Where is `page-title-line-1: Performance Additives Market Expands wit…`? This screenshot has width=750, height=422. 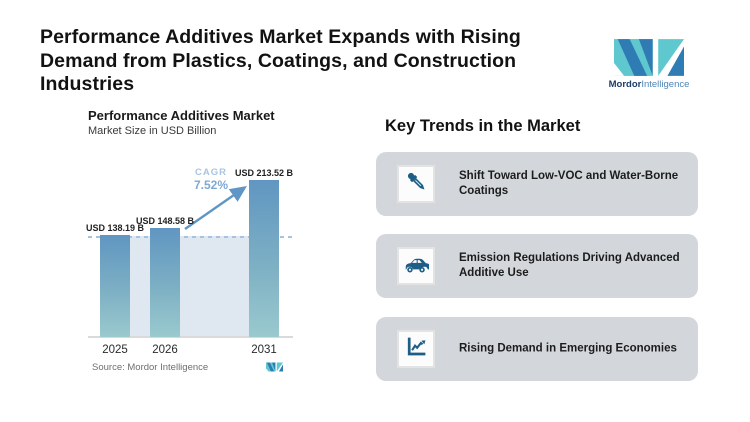
page-title-line-1: Performance Additives Market Expands wit… is located at coordinates (280, 37).